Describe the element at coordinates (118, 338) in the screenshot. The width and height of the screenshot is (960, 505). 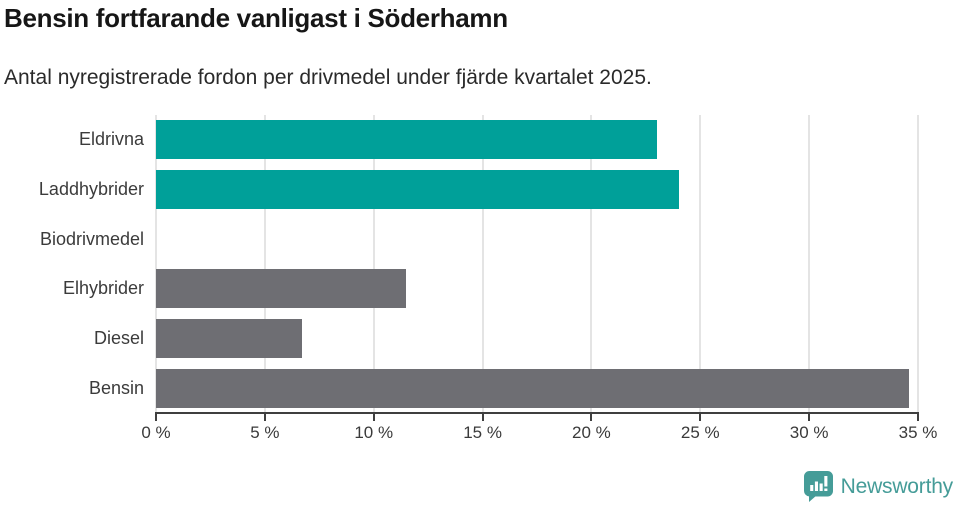
I see `category-label-diesel: Diesel` at that location.